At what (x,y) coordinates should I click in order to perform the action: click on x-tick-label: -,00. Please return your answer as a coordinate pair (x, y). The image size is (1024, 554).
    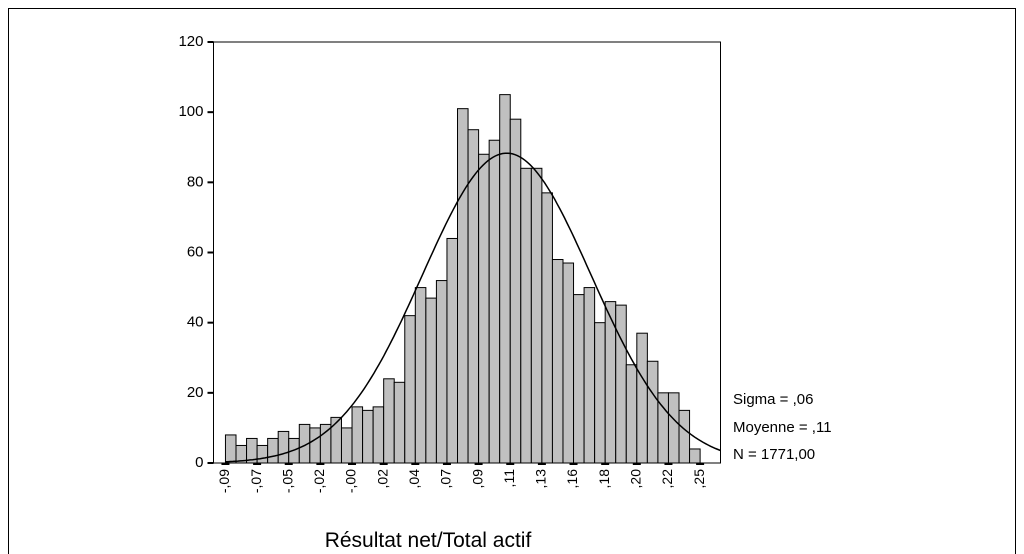
    Looking at the image, I should click on (351, 481).